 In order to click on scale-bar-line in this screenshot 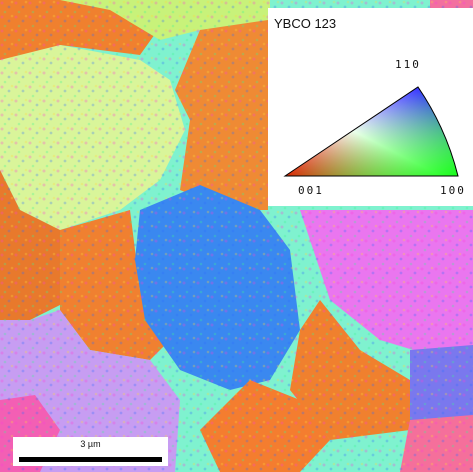, I will do `click(90, 459)`.